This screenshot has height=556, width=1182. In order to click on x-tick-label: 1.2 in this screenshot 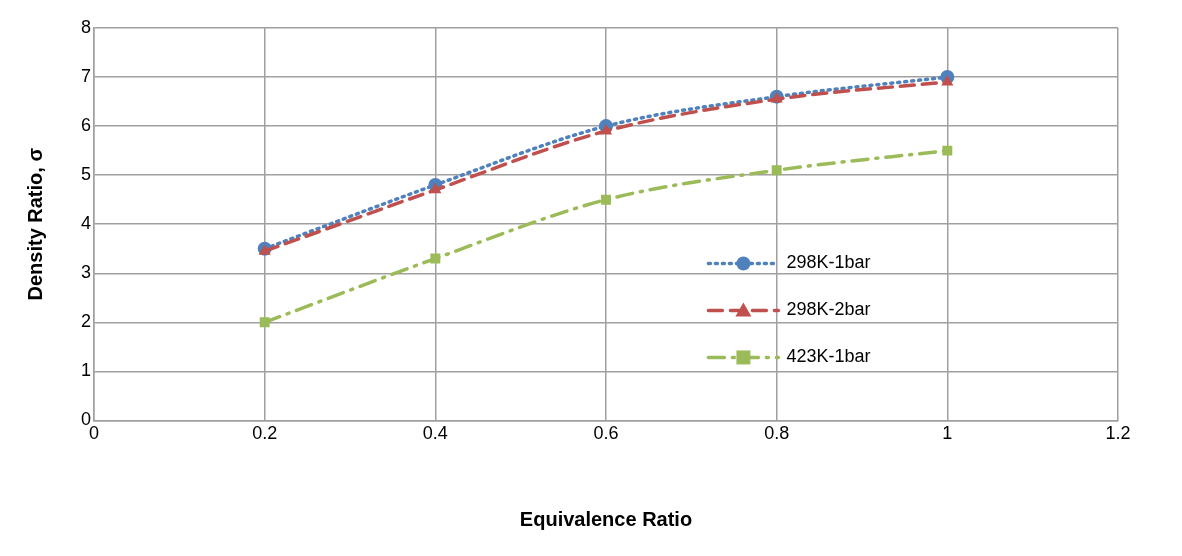, I will do `click(1118, 433)`.